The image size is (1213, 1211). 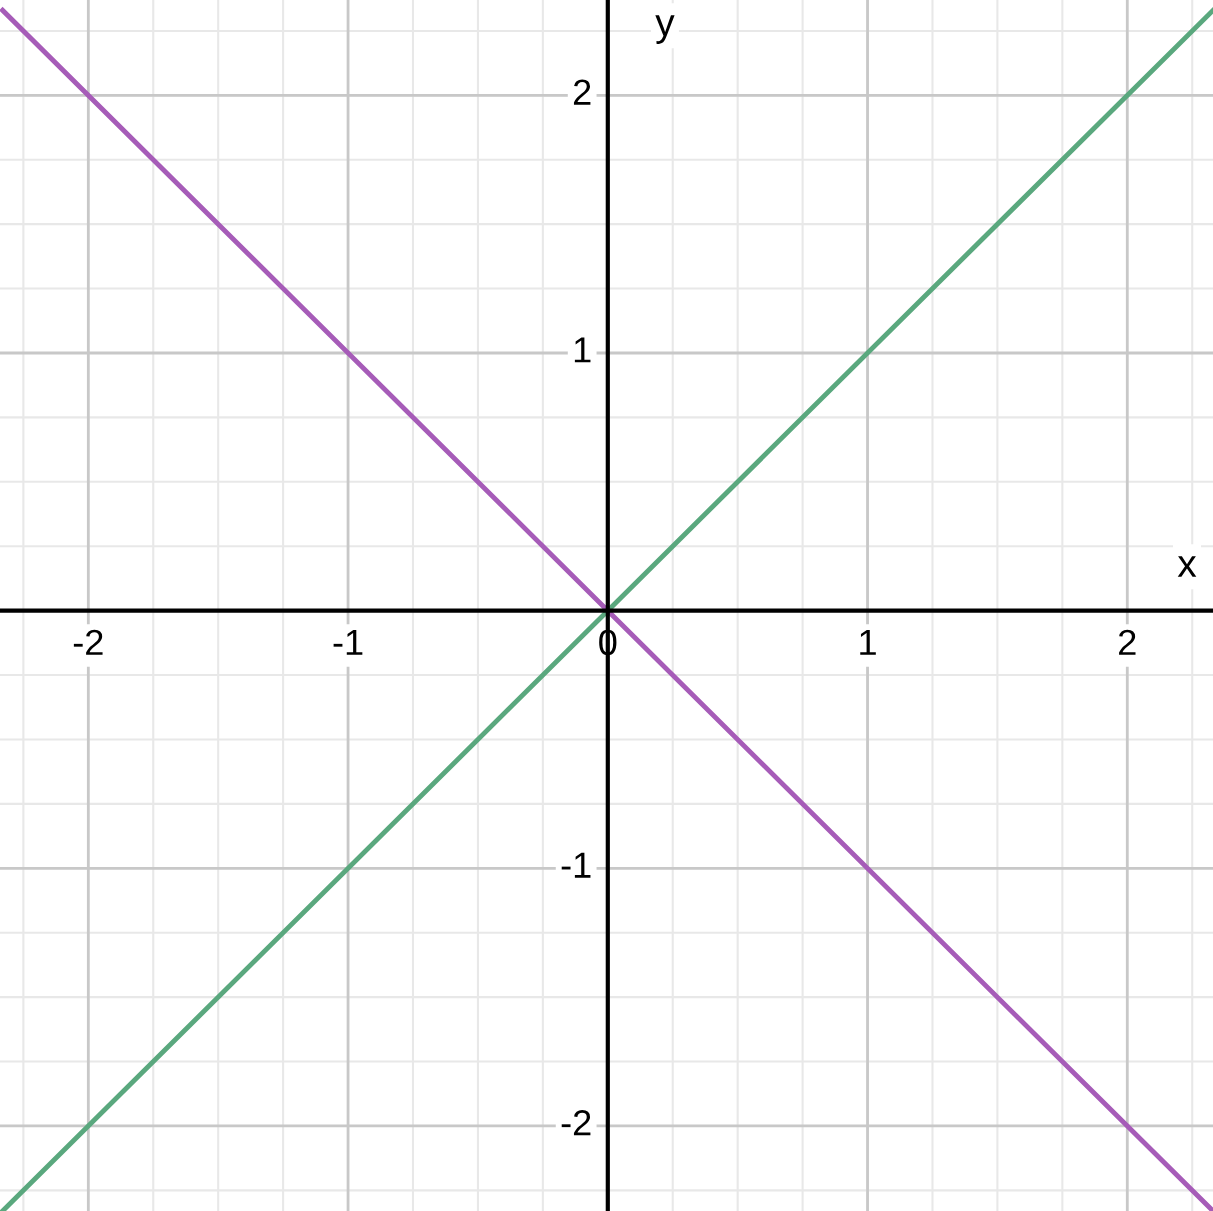 What do you see at coordinates (582, 92) in the screenshot?
I see `y-tick-label: 2` at bounding box center [582, 92].